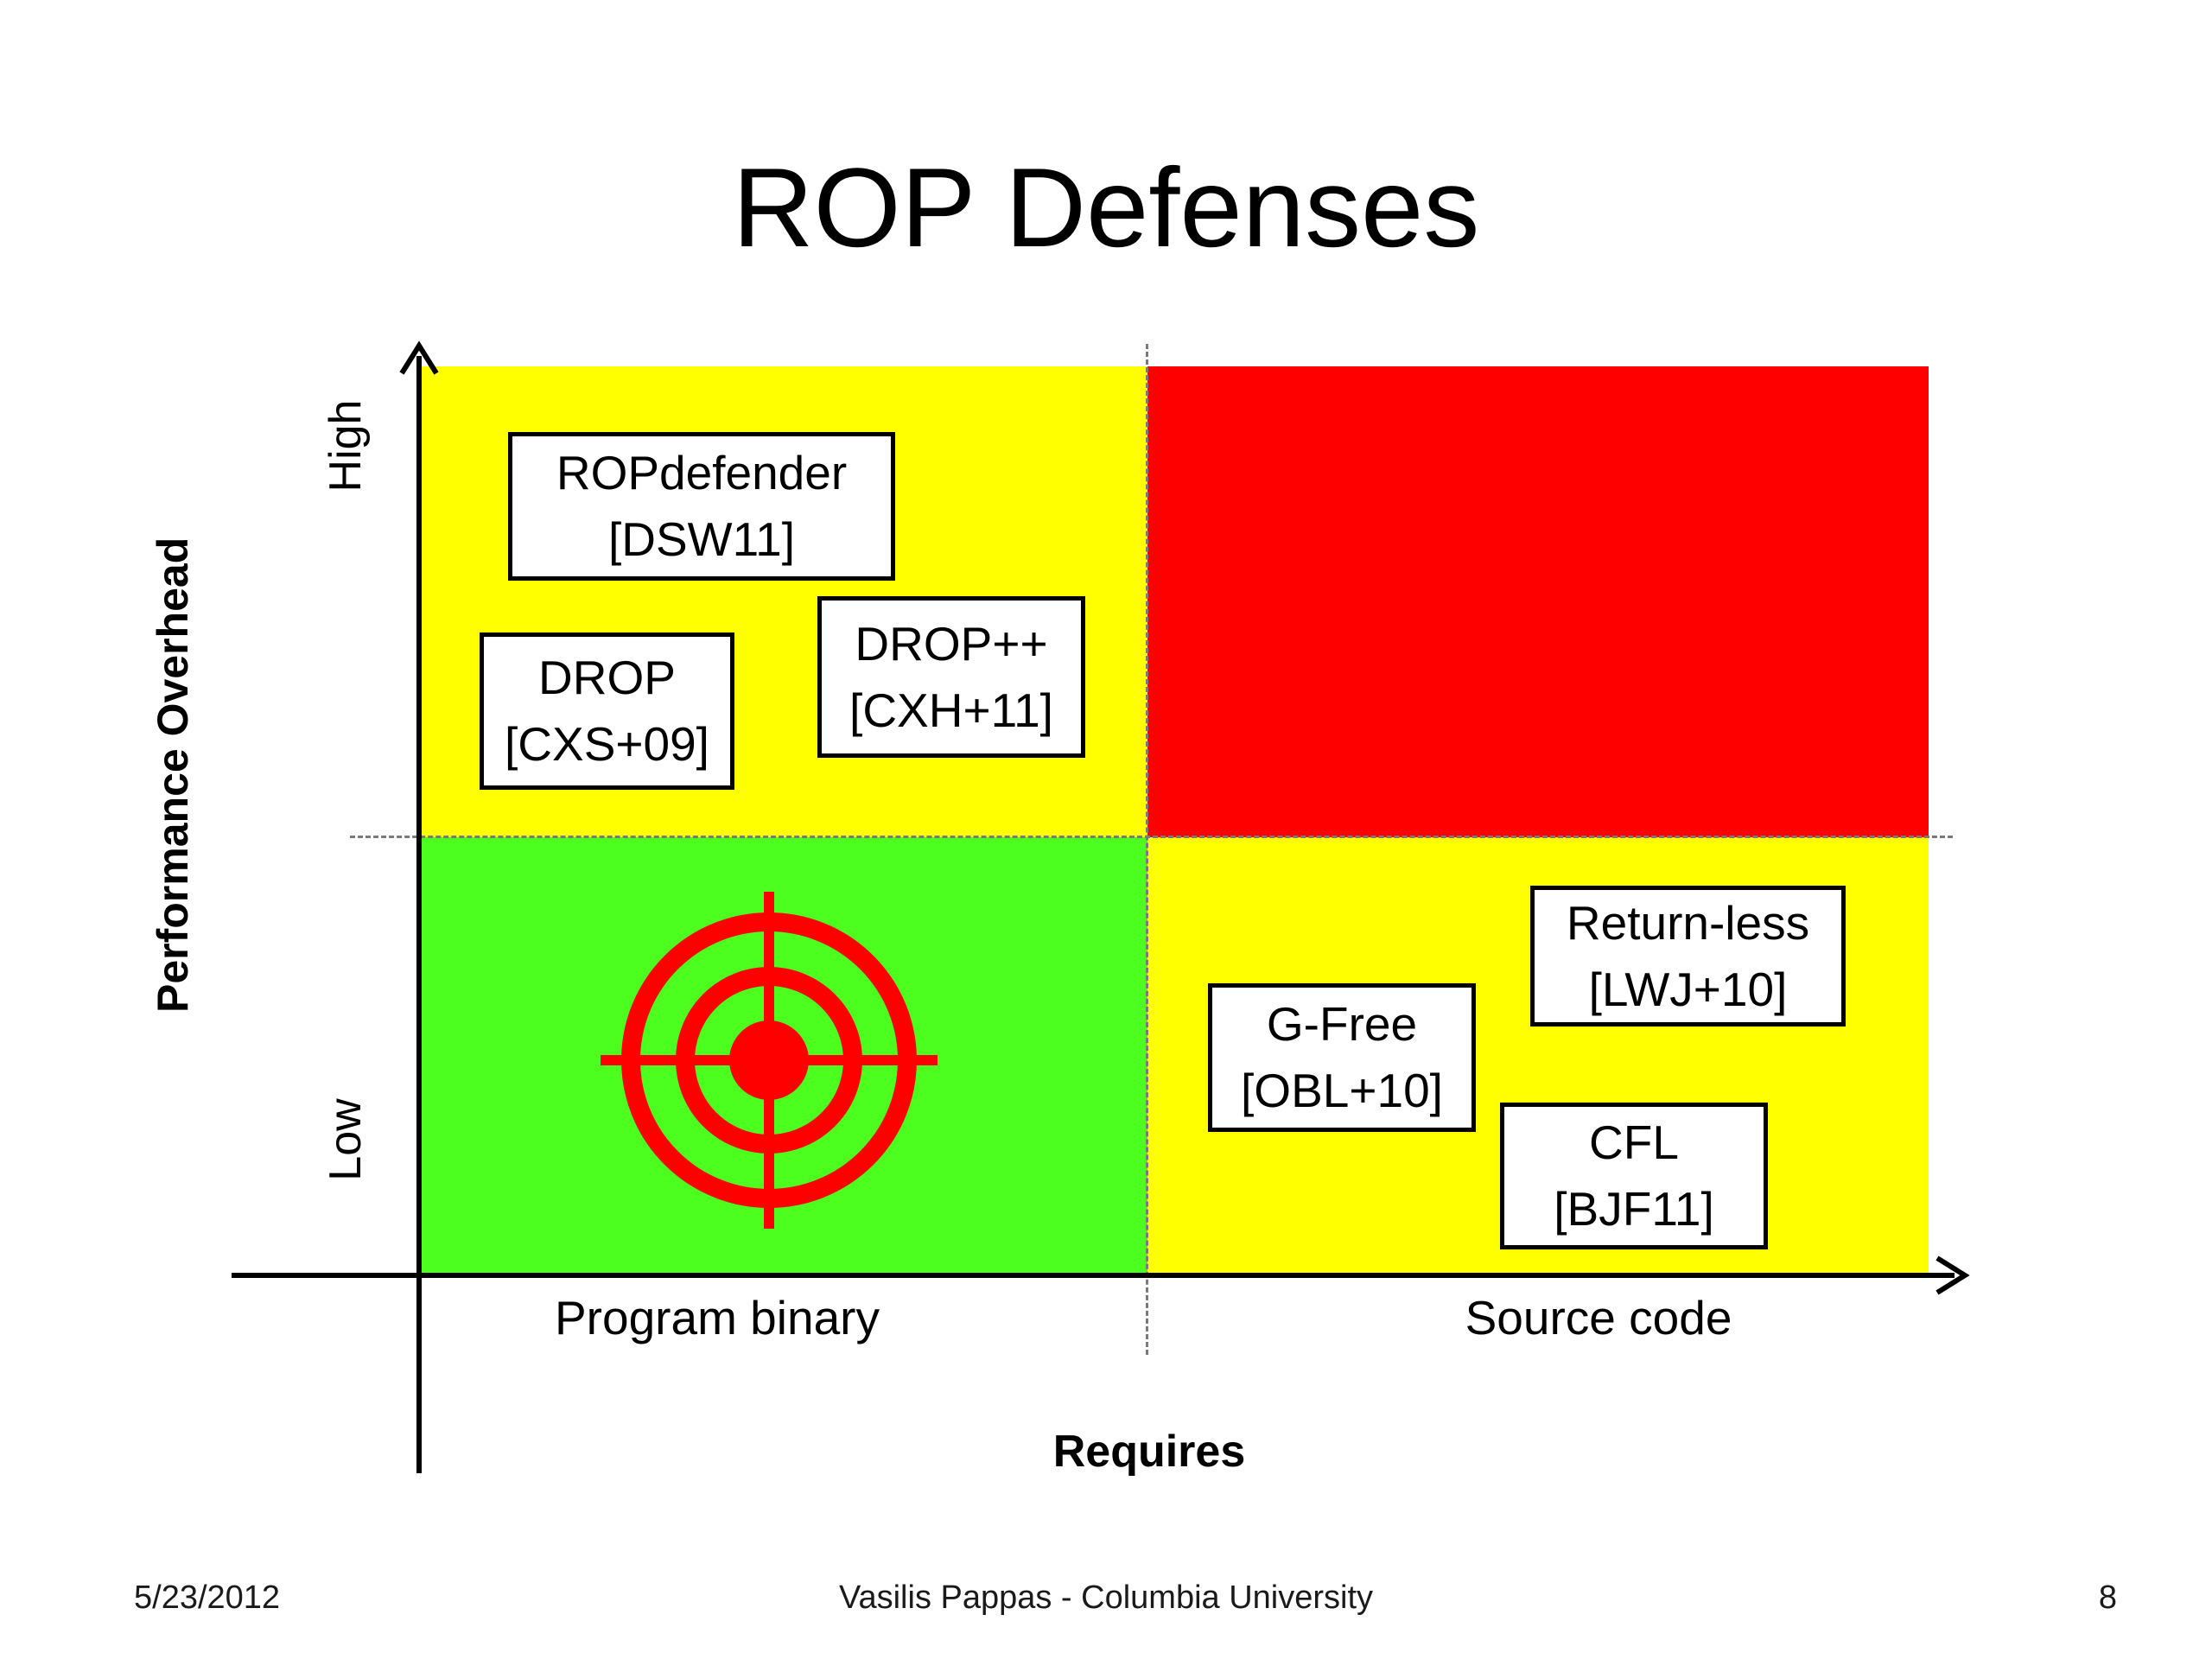  What do you see at coordinates (1688, 922) in the screenshot?
I see `defense-name: Return-less` at bounding box center [1688, 922].